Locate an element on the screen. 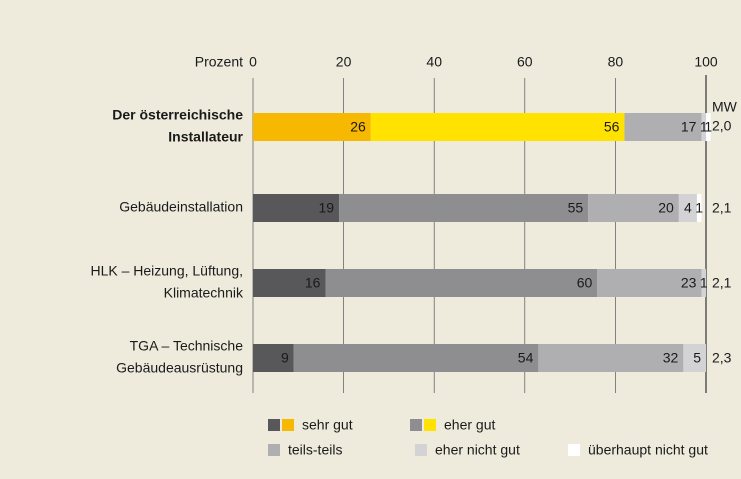 This screenshot has height=479, width=741. category-label: Installateur is located at coordinates (205, 137).